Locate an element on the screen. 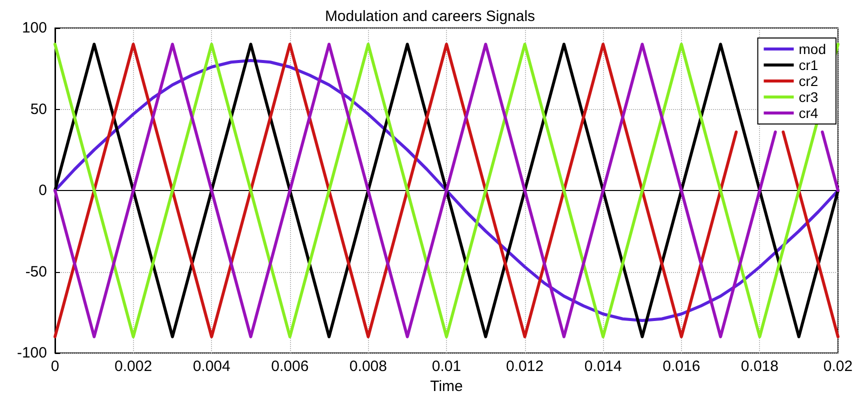 This screenshot has width=860, height=401. y-tick-label: 50 is located at coordinates (38, 109).